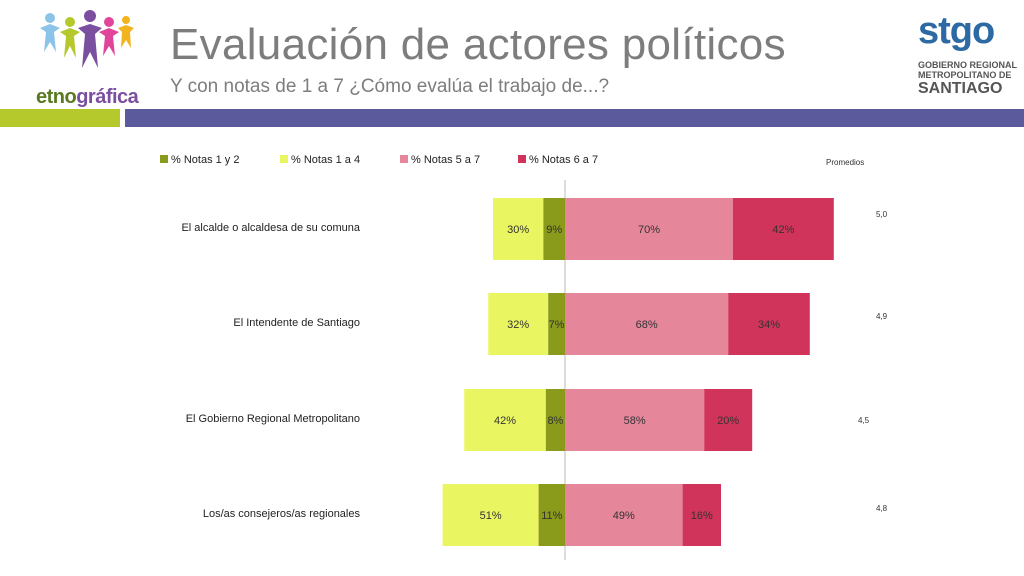 This screenshot has width=1024, height=576. Describe the element at coordinates (270, 228) in the screenshot. I see `category-label: El alcalde o alcaldesa de su comuna` at that location.